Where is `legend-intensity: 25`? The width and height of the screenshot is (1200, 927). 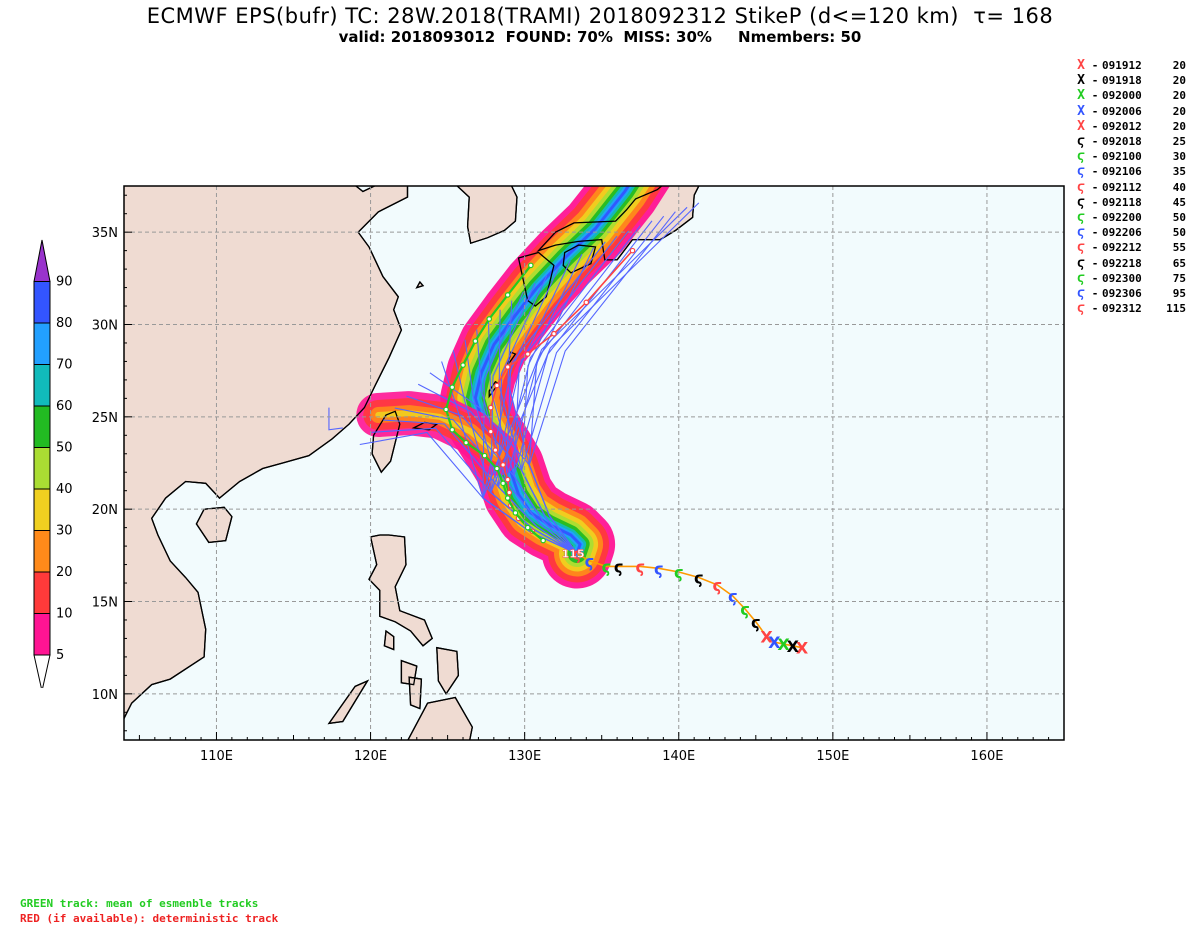 legend-intensity: 25 is located at coordinates (1179, 142).